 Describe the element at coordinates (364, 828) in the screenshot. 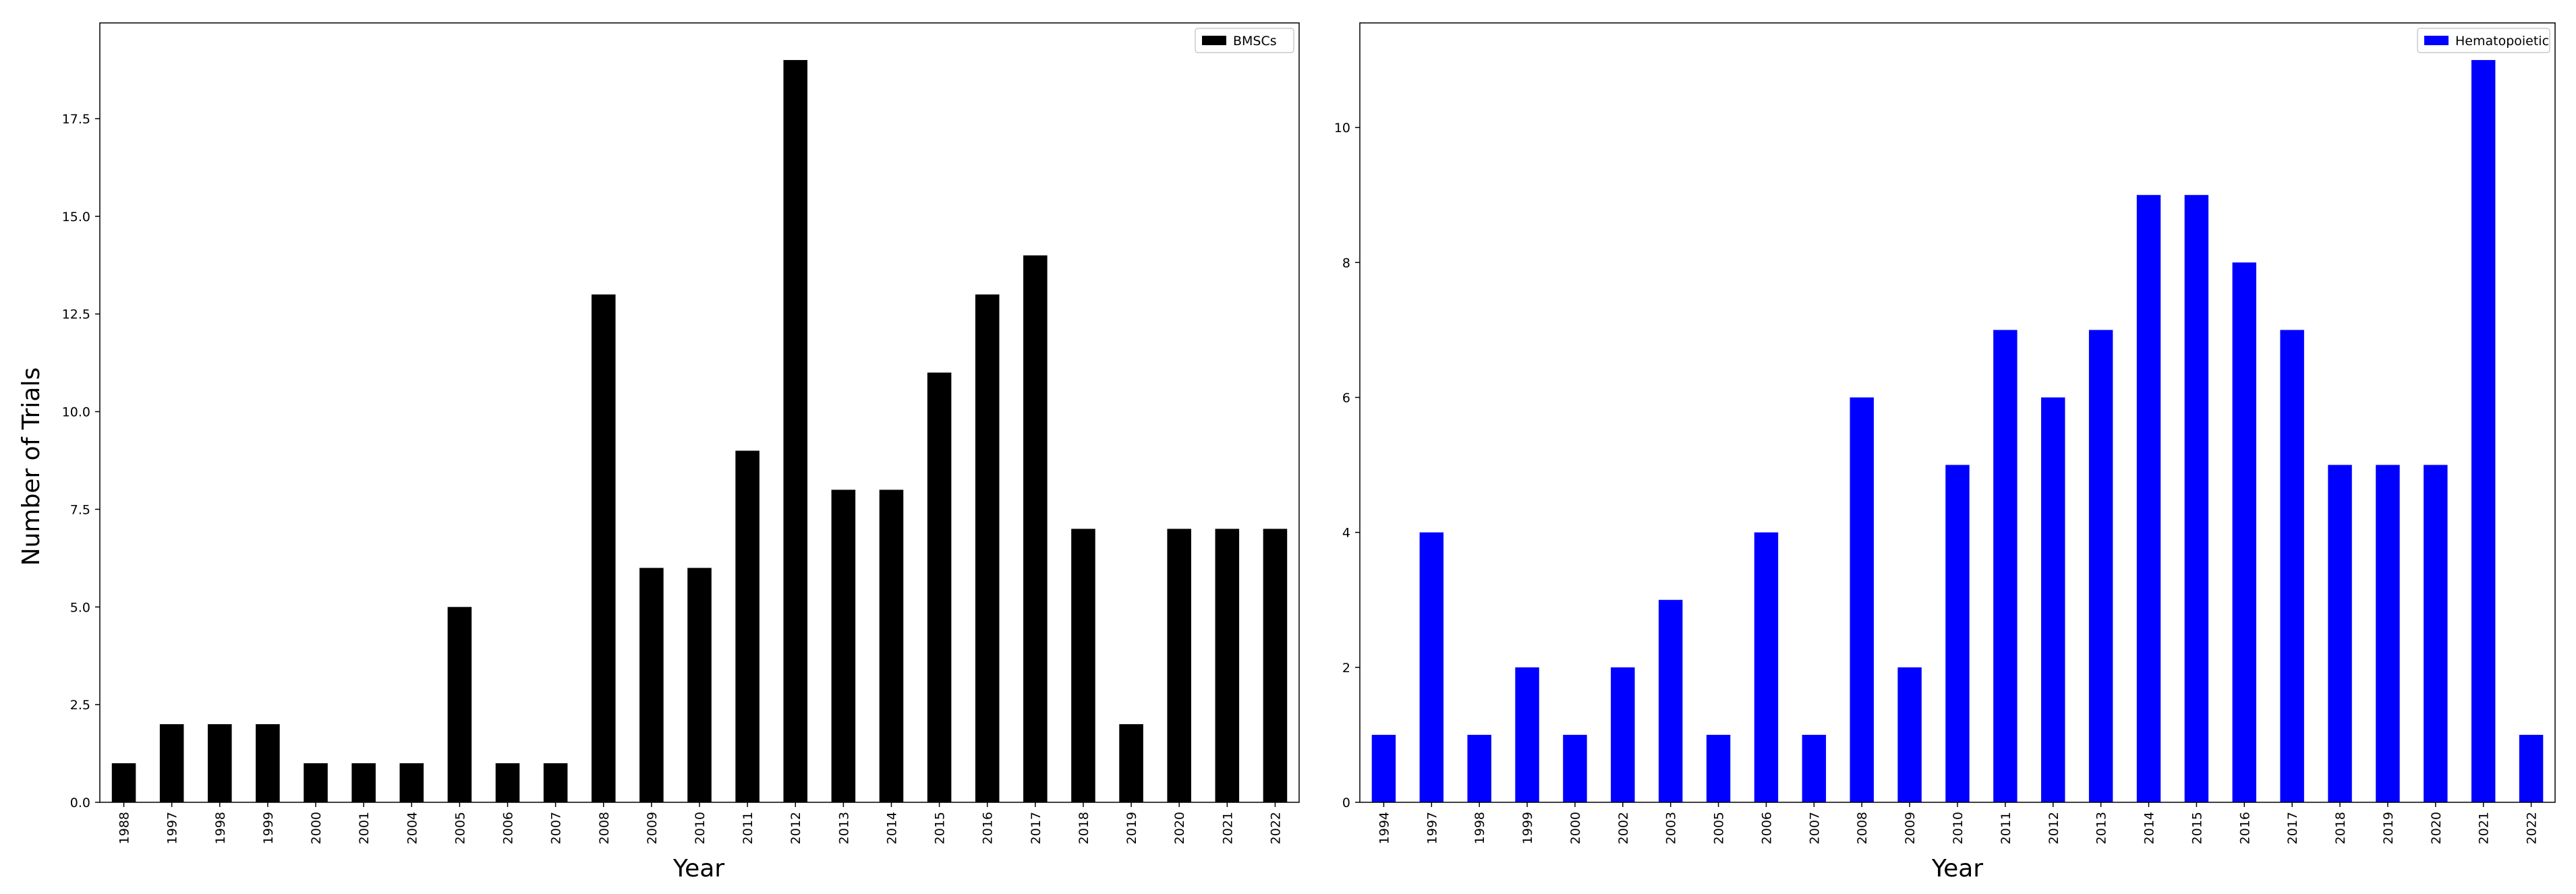

I see `x-tick-label: 2001` at that location.